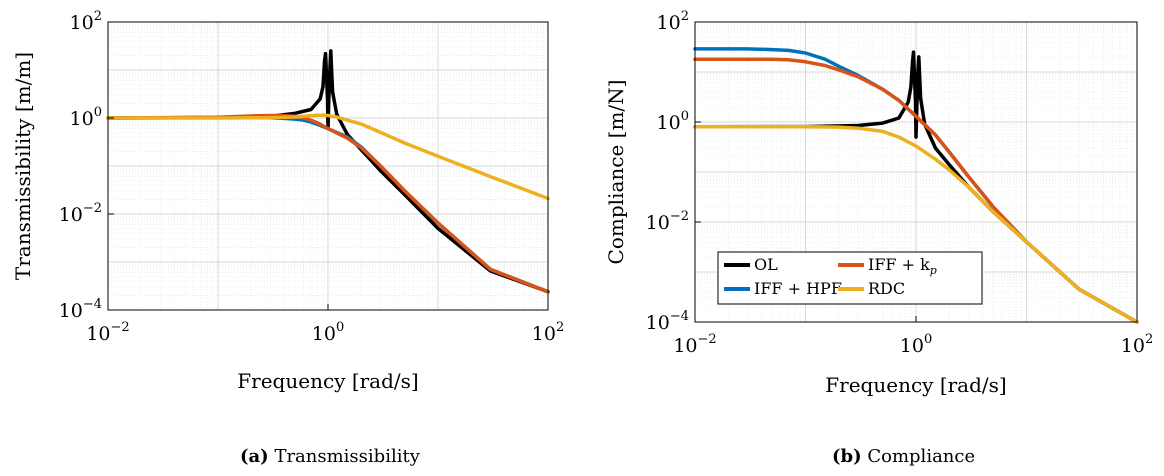 Image resolution: width=1164 pixels, height=476 pixels. Describe the element at coordinates (80, 213) in the screenshot. I see `transmissibility-ytick-label: 10⁻²` at that location.